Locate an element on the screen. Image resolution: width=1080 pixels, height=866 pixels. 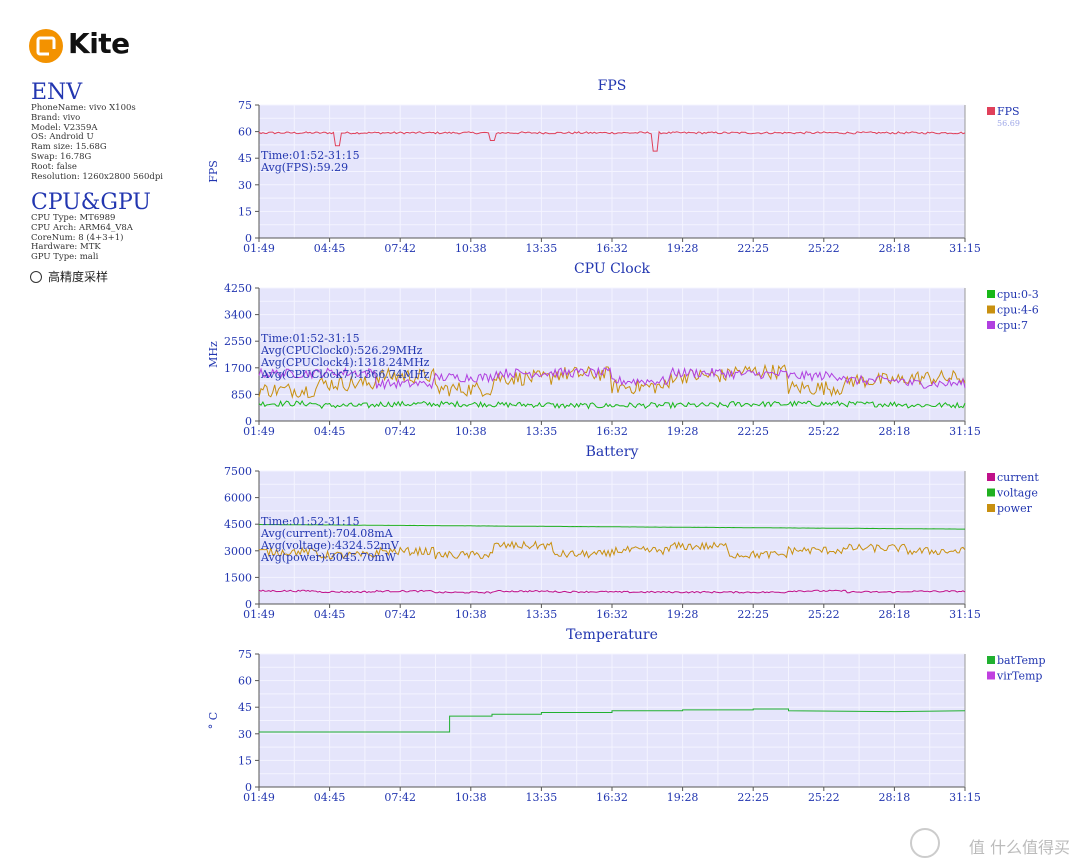
legend-label: voltage is located at coordinates (1017, 493).